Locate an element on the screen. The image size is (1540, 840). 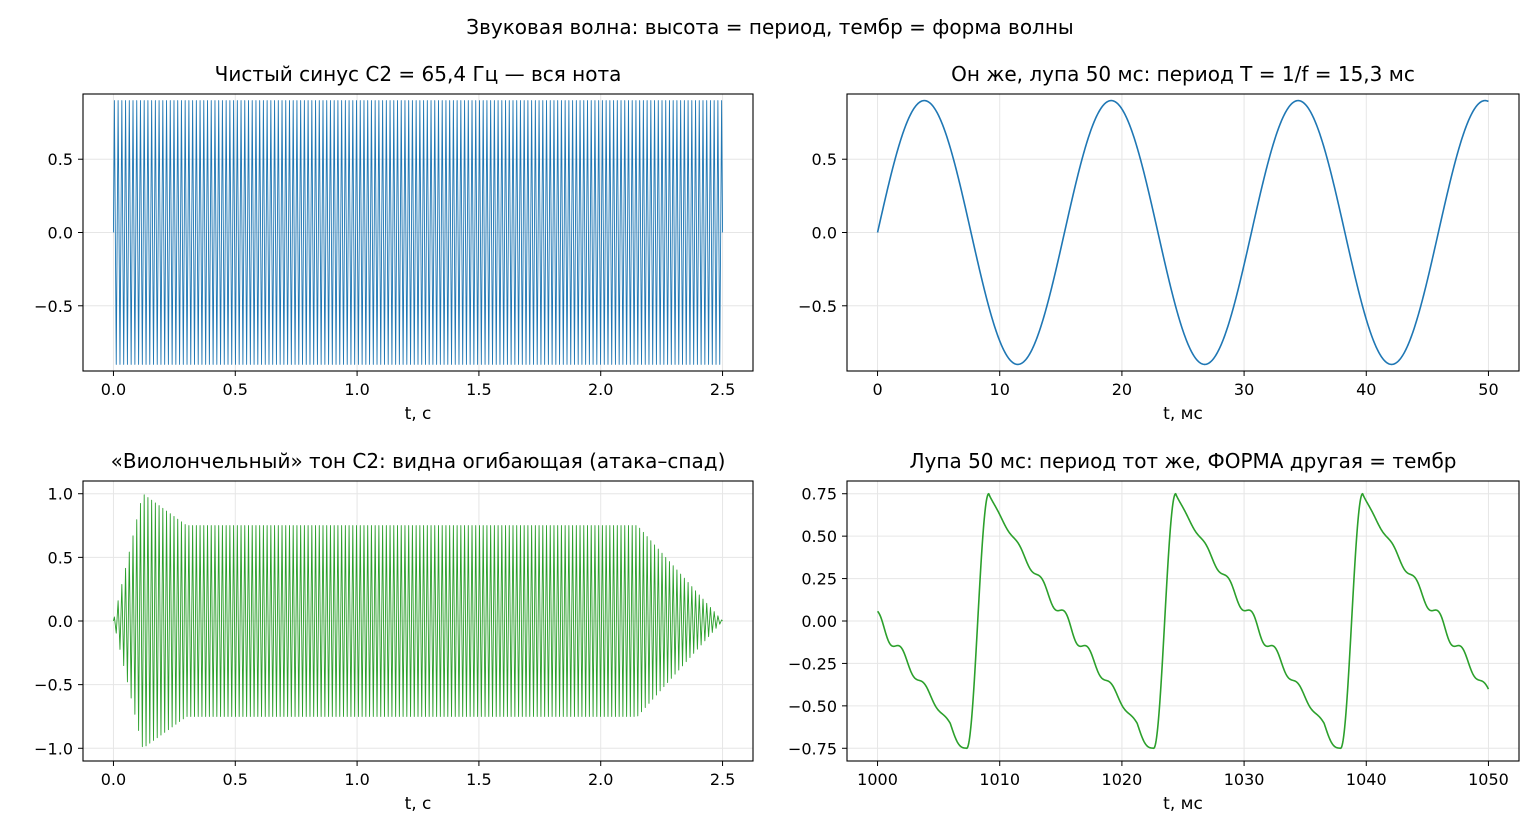
x-tick-label: 0 is located at coordinates (877, 389).